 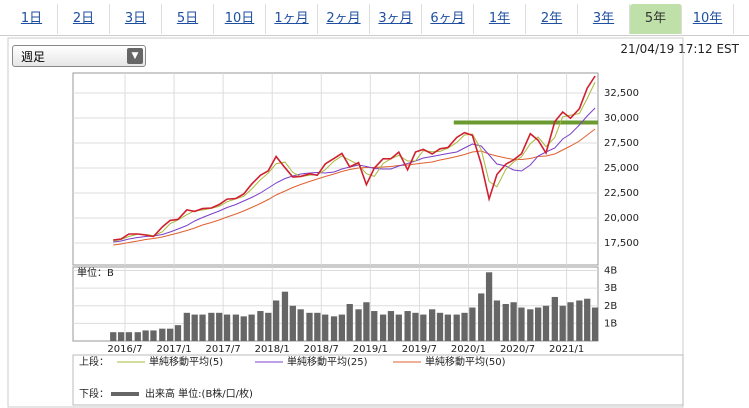 What do you see at coordinates (124, 349) in the screenshot?
I see `x-tick-label: 2016/7` at bounding box center [124, 349].